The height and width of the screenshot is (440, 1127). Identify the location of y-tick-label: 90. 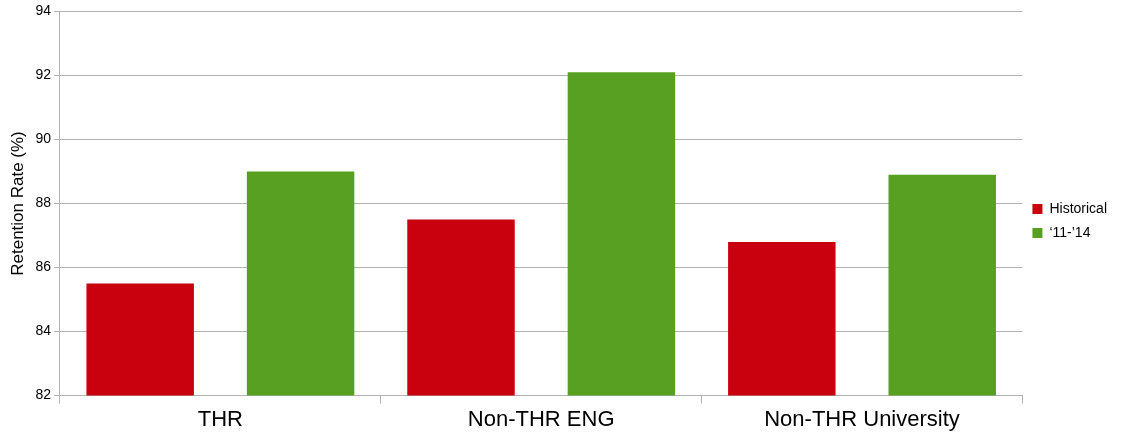
(43, 138).